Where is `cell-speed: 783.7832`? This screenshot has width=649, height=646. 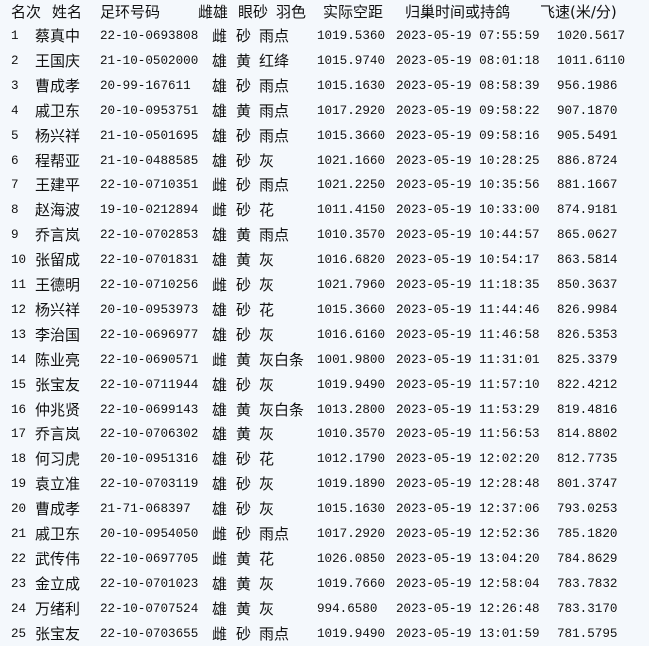
cell-speed: 783.7832 is located at coordinates (587, 583).